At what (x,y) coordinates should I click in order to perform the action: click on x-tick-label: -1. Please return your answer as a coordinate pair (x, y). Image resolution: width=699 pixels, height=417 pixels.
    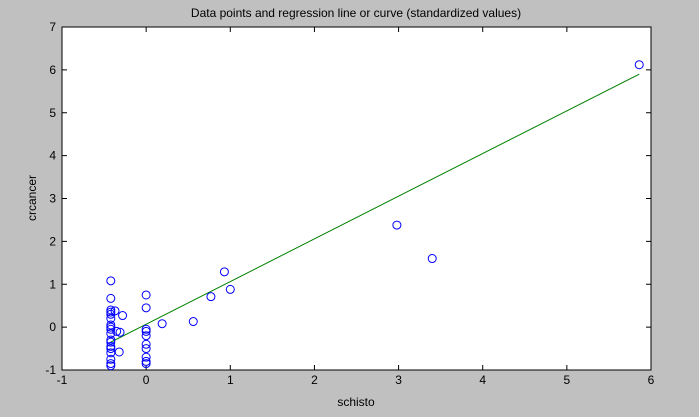
    Looking at the image, I should click on (62, 380).